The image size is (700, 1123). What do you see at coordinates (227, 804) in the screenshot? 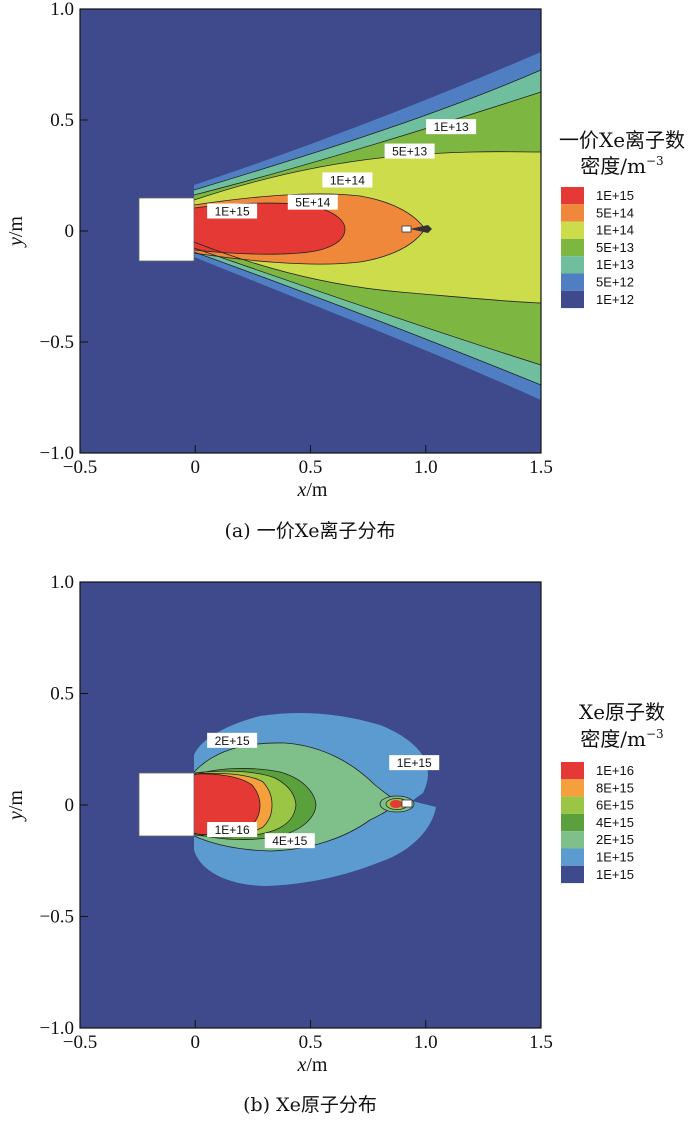
I see `panel-b-region-1e16` at bounding box center [227, 804].